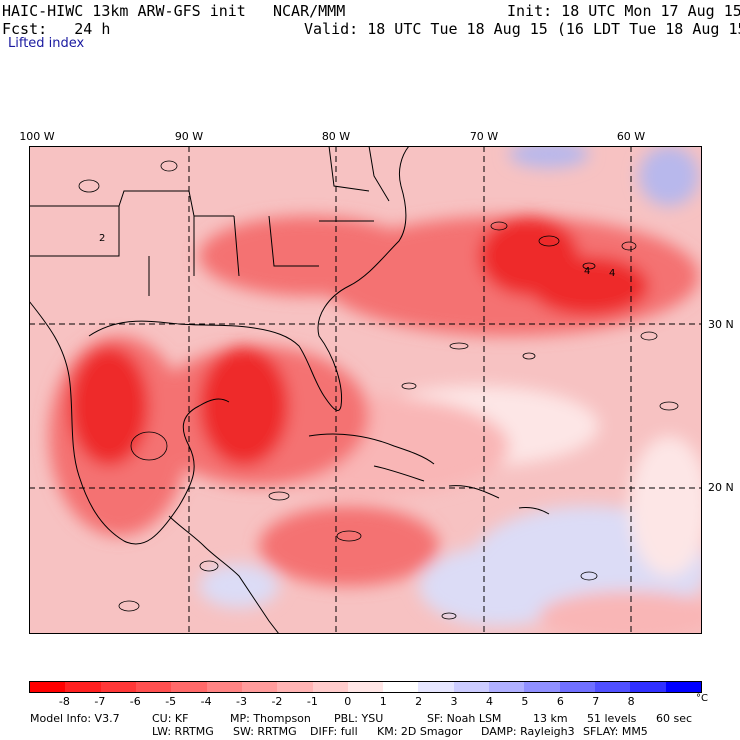 This screenshot has width=740, height=740. Describe the element at coordinates (612, 718) in the screenshot. I see `vertical-levels: 51 levels` at that location.